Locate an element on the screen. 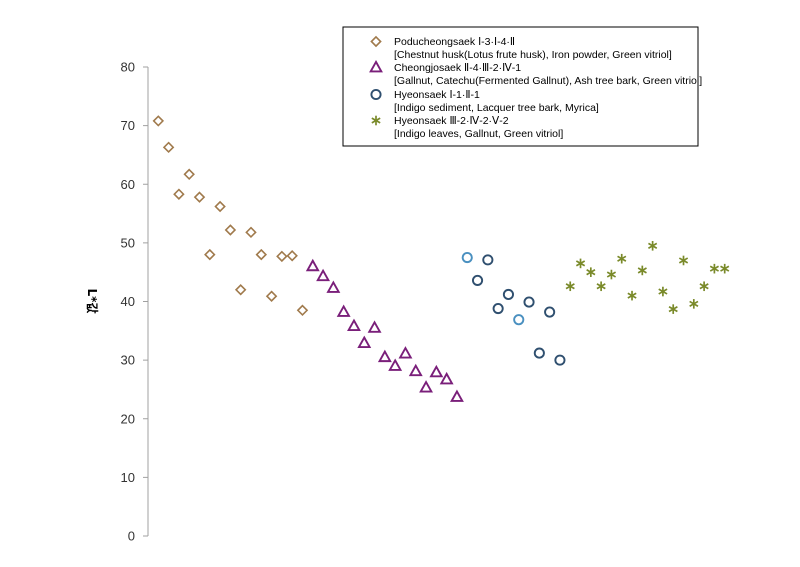 The height and width of the screenshot is (567, 800). legend-entry-name: Poducheongsaek Ⅰ-3·Ⅰ-4·Ⅱ is located at coordinates (454, 42).